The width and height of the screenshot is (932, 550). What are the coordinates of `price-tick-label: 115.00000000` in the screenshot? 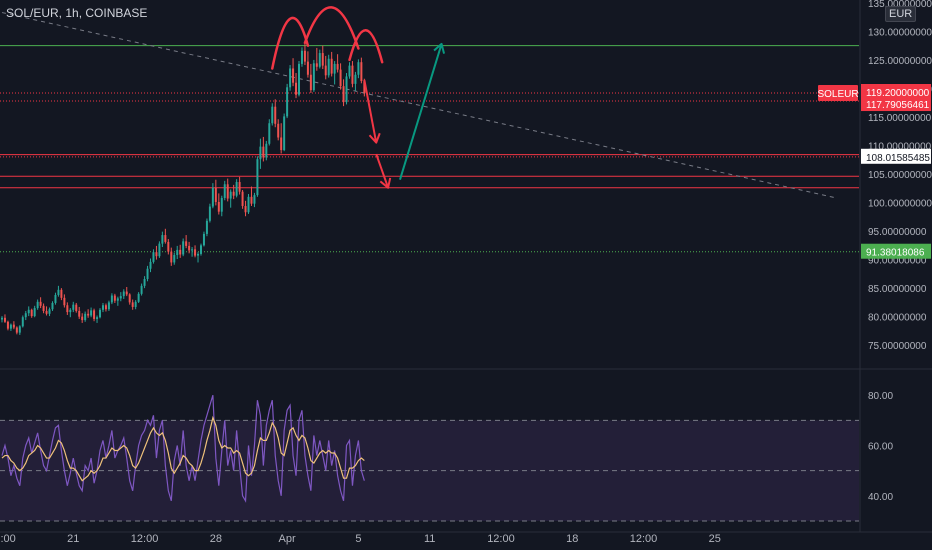 It's located at (900, 118).